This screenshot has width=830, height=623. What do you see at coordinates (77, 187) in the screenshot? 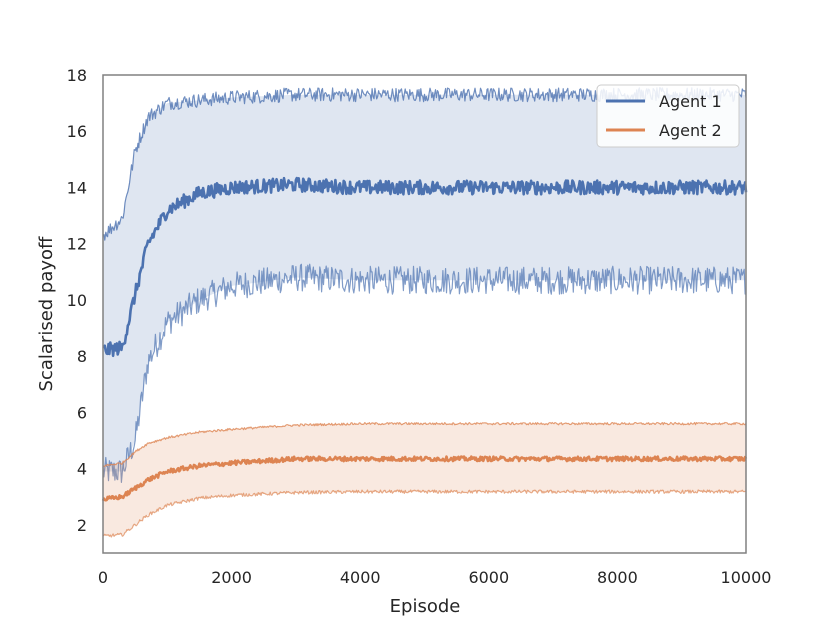
I see `y-tick-label: 14` at bounding box center [77, 187].